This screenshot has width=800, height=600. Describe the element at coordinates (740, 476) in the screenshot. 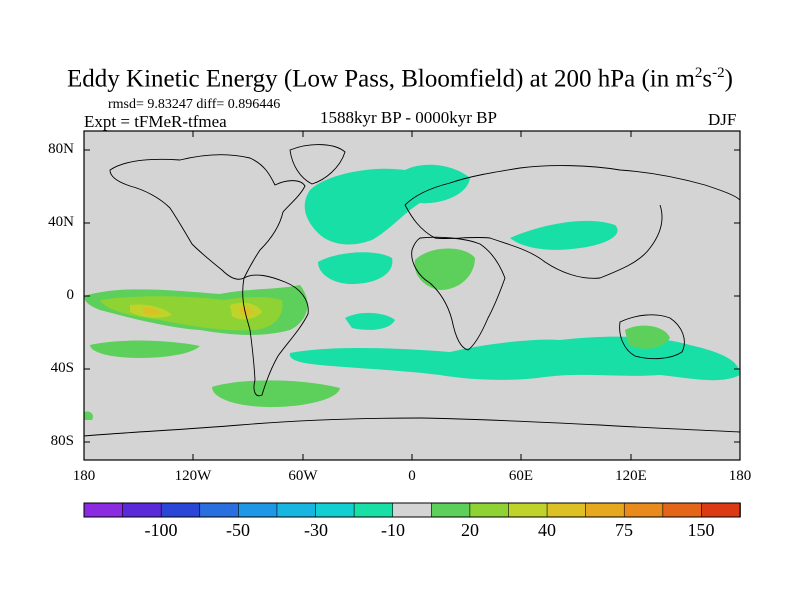

I see `lon-label-180e: 180` at that location.